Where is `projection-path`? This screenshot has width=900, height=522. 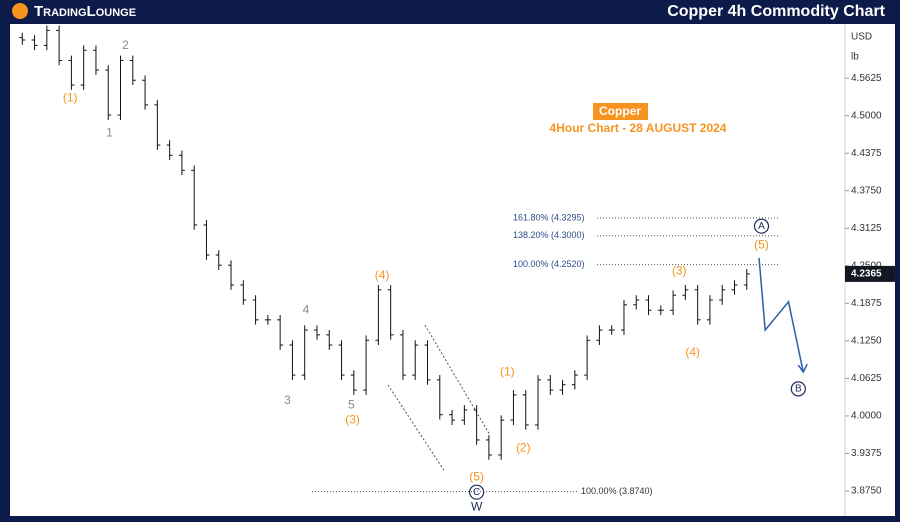
projection-path is located at coordinates (781, 315).